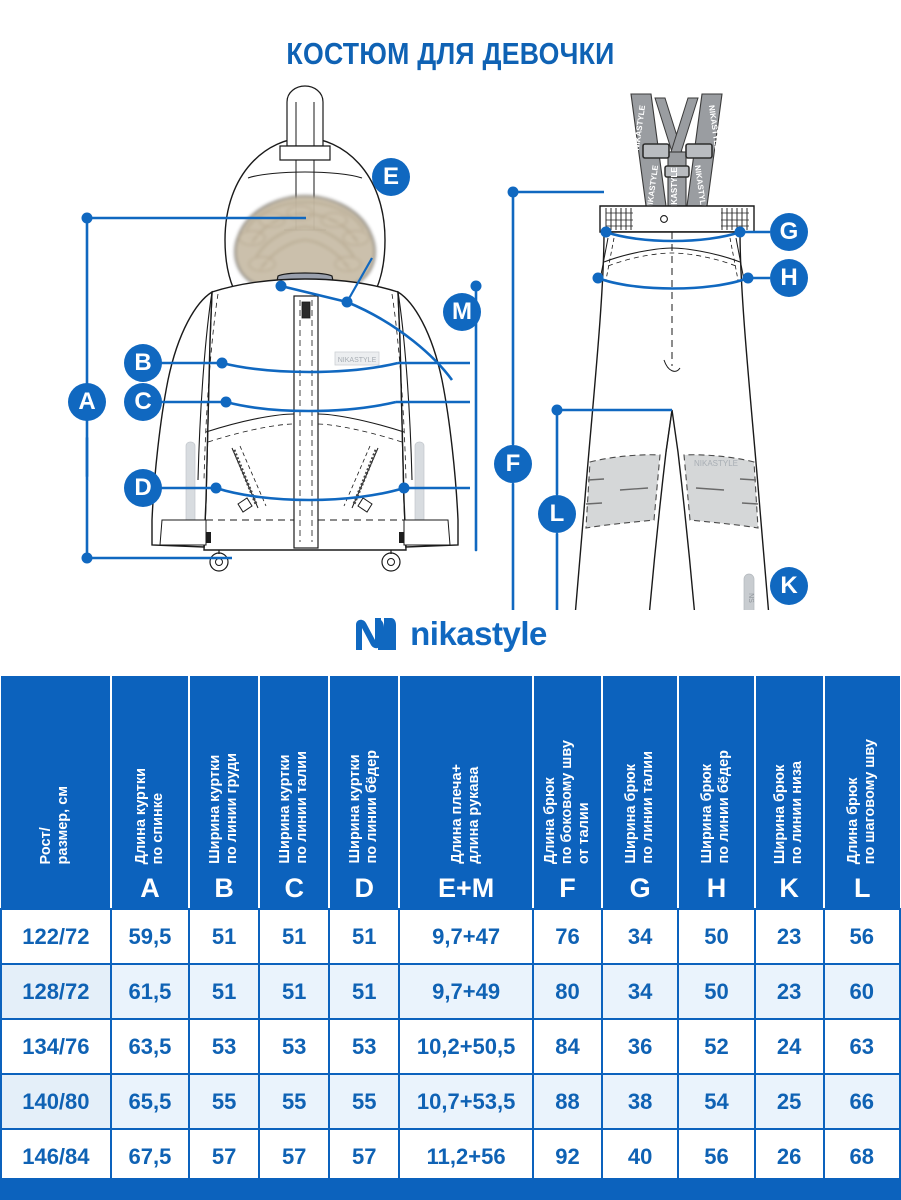 This screenshot has height=1200, width=901. What do you see at coordinates (150, 991) in the screenshot?
I see `cell-A: 61,5` at bounding box center [150, 991].